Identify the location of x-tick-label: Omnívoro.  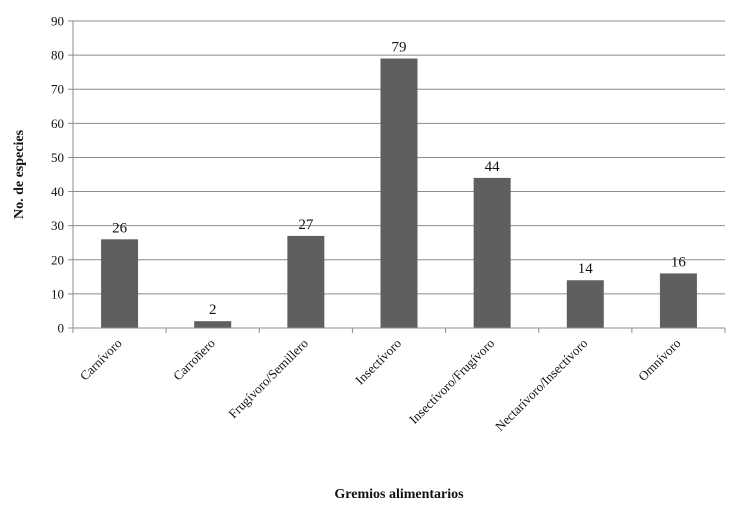
(659, 360).